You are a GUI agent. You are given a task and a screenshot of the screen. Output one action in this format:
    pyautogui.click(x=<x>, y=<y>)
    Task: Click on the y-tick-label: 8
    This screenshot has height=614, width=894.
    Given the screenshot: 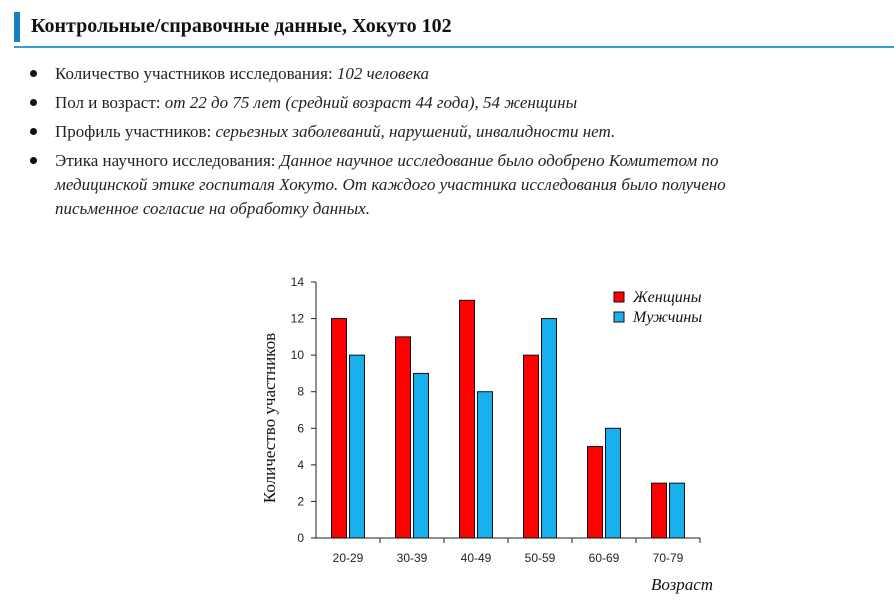 What is the action you would take?
    pyautogui.click(x=300, y=392)
    